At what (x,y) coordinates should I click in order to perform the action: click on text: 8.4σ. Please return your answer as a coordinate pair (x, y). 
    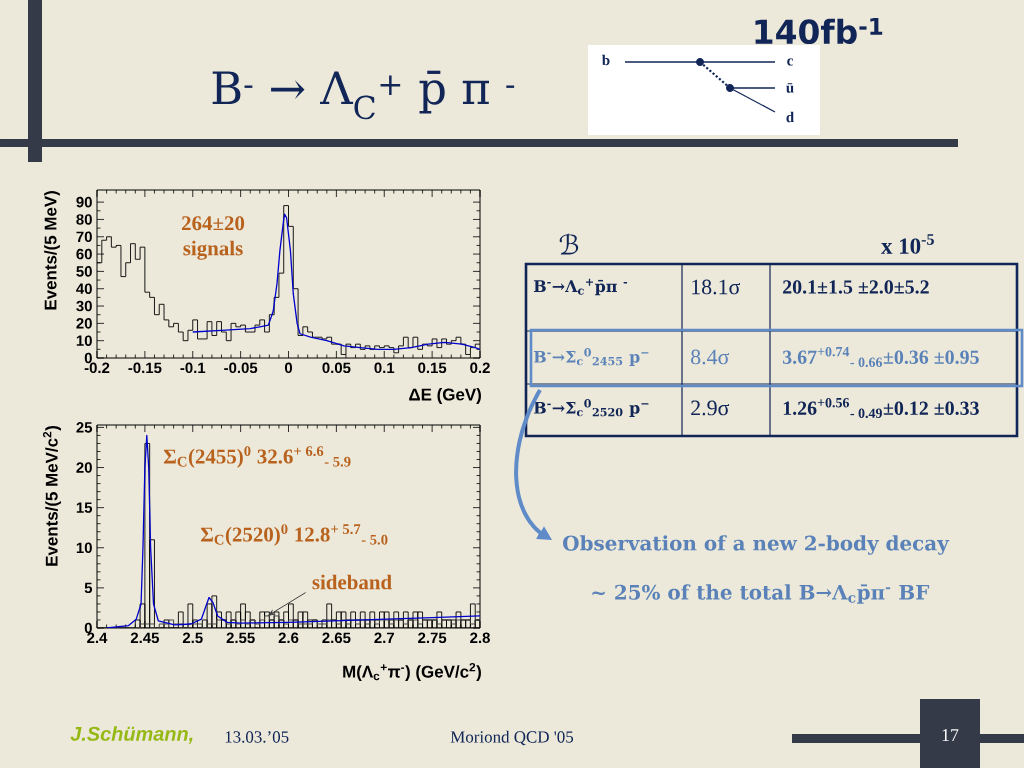
    Looking at the image, I should click on (710, 357).